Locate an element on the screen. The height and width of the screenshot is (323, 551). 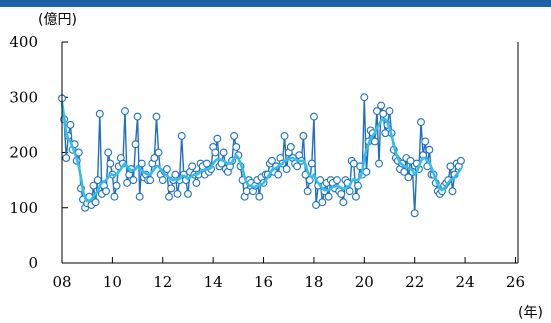
x-tick-label: 14 is located at coordinates (213, 282).